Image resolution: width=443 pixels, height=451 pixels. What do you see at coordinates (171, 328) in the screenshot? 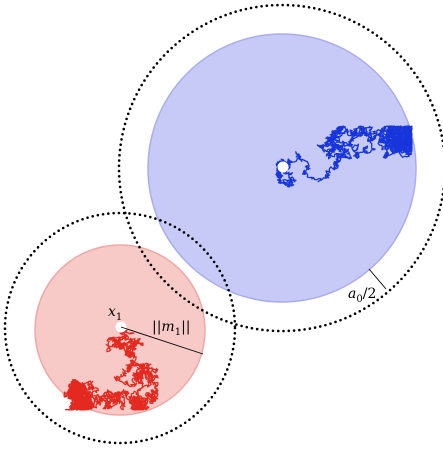
I see `norm-m1-label: ||m1||` at bounding box center [171, 328].